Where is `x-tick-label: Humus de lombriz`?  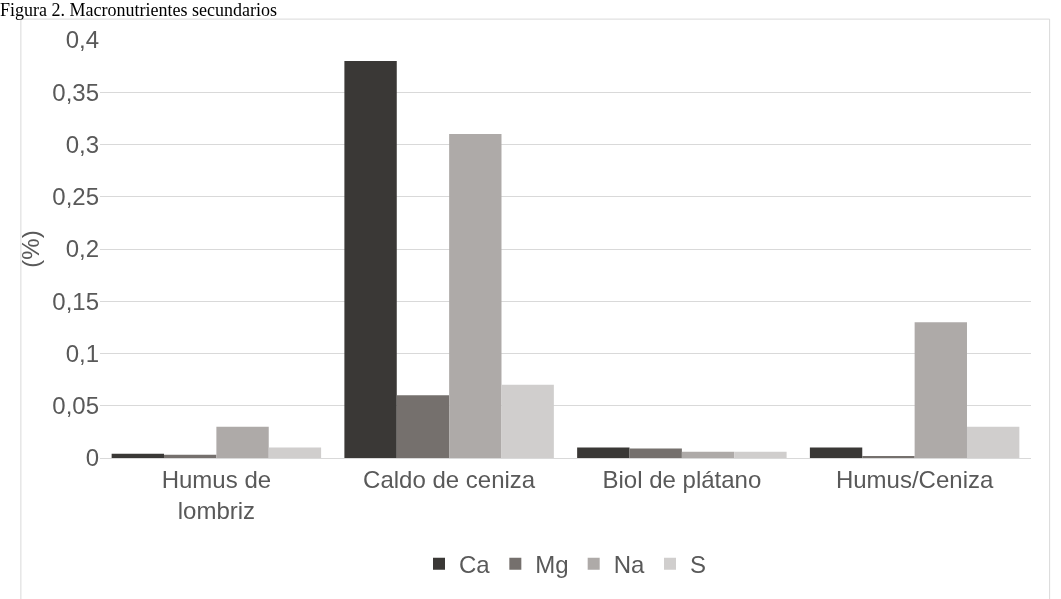 x-tick-label: Humus de lombriz is located at coordinates (216, 494).